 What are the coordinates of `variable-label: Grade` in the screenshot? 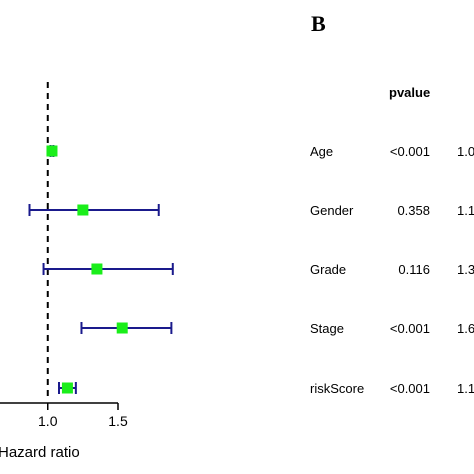 It's located at (328, 269).